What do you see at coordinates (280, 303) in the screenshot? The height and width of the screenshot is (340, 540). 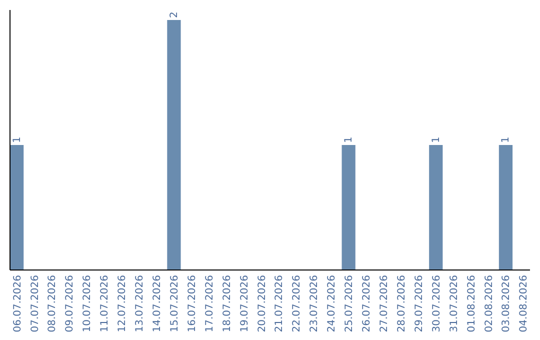 I see `x-tick-label: 21.07.2026` at bounding box center [280, 303].